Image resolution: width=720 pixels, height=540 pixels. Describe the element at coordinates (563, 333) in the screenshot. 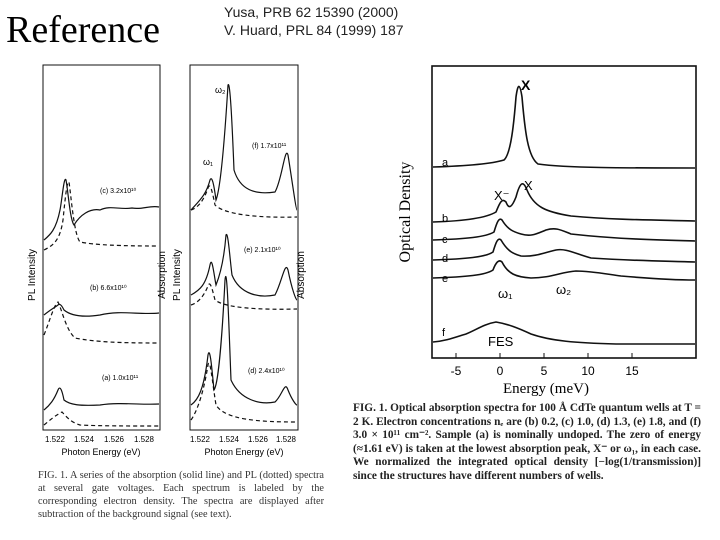

I see `trace-f` at that location.